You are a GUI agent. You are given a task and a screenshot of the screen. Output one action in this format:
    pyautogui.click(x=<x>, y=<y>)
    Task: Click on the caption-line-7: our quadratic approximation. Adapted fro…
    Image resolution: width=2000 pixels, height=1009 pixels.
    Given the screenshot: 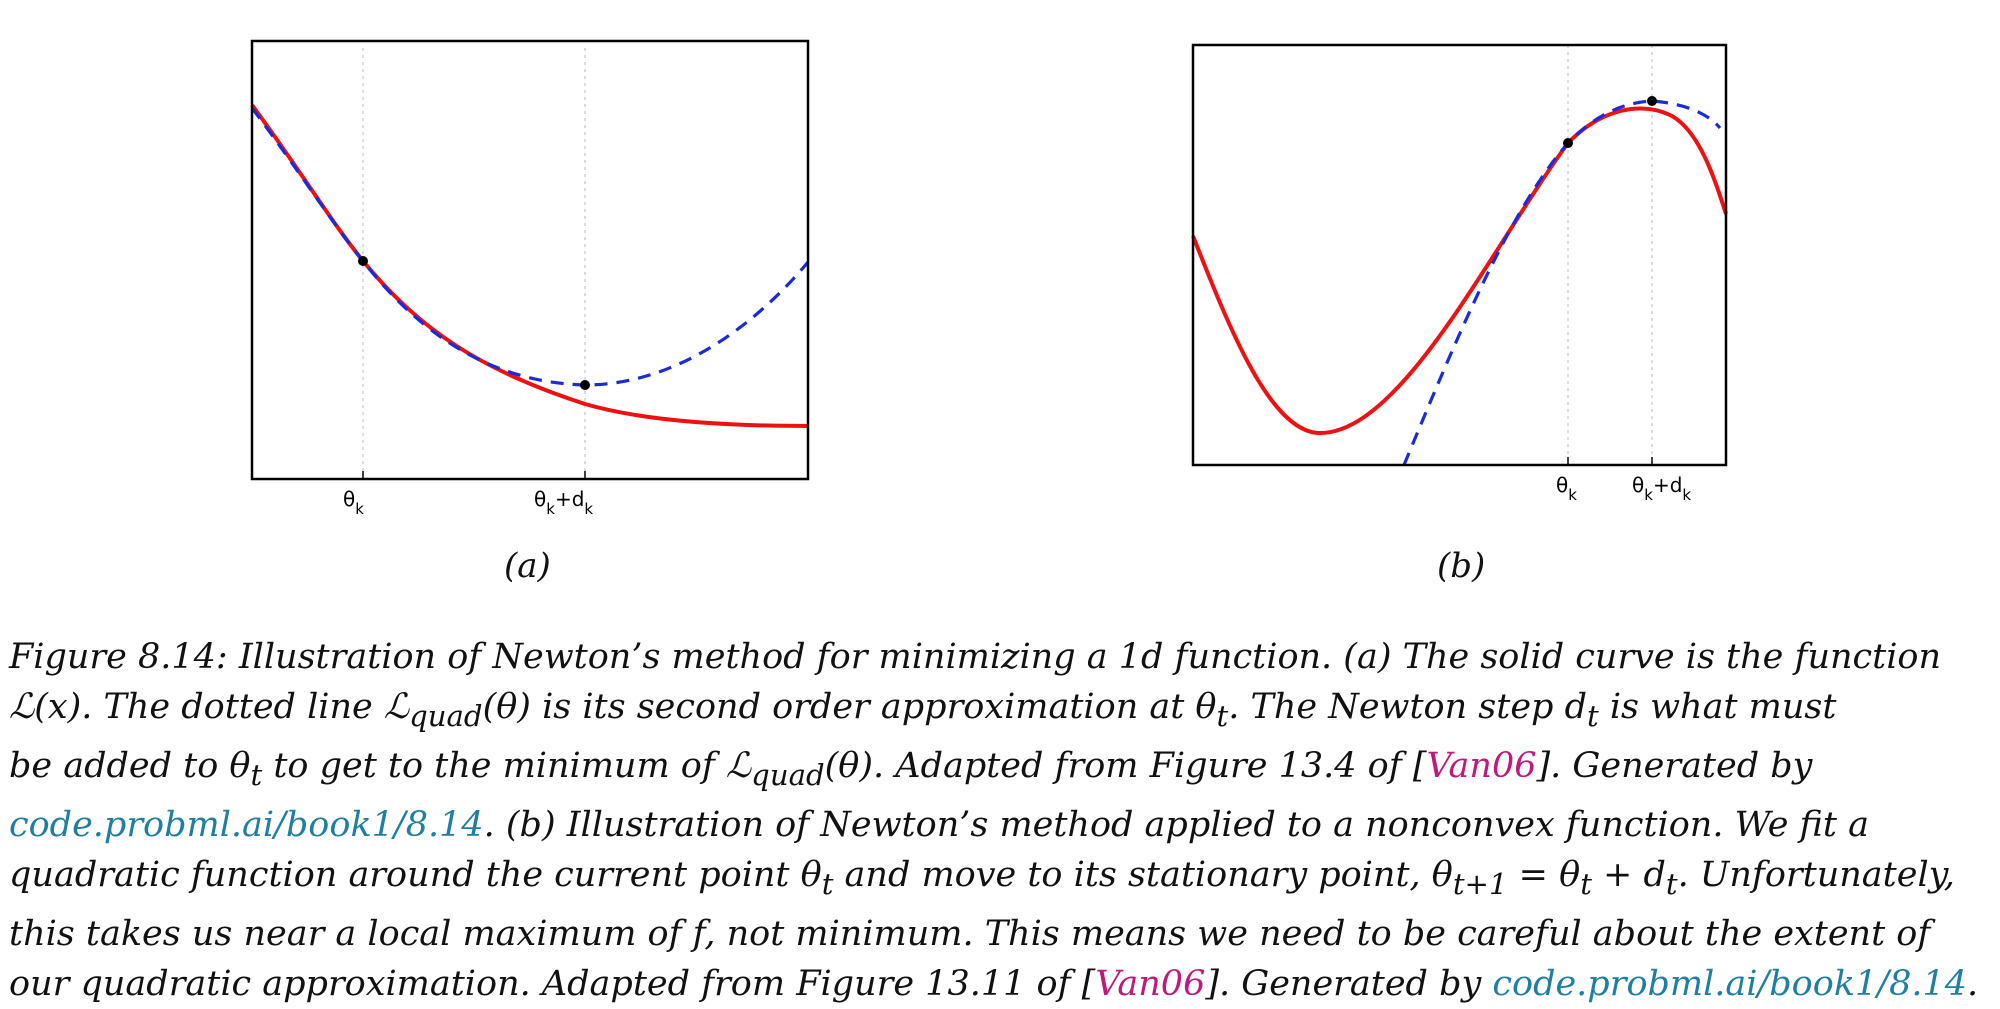 What is the action you would take?
    pyautogui.click(x=994, y=984)
    